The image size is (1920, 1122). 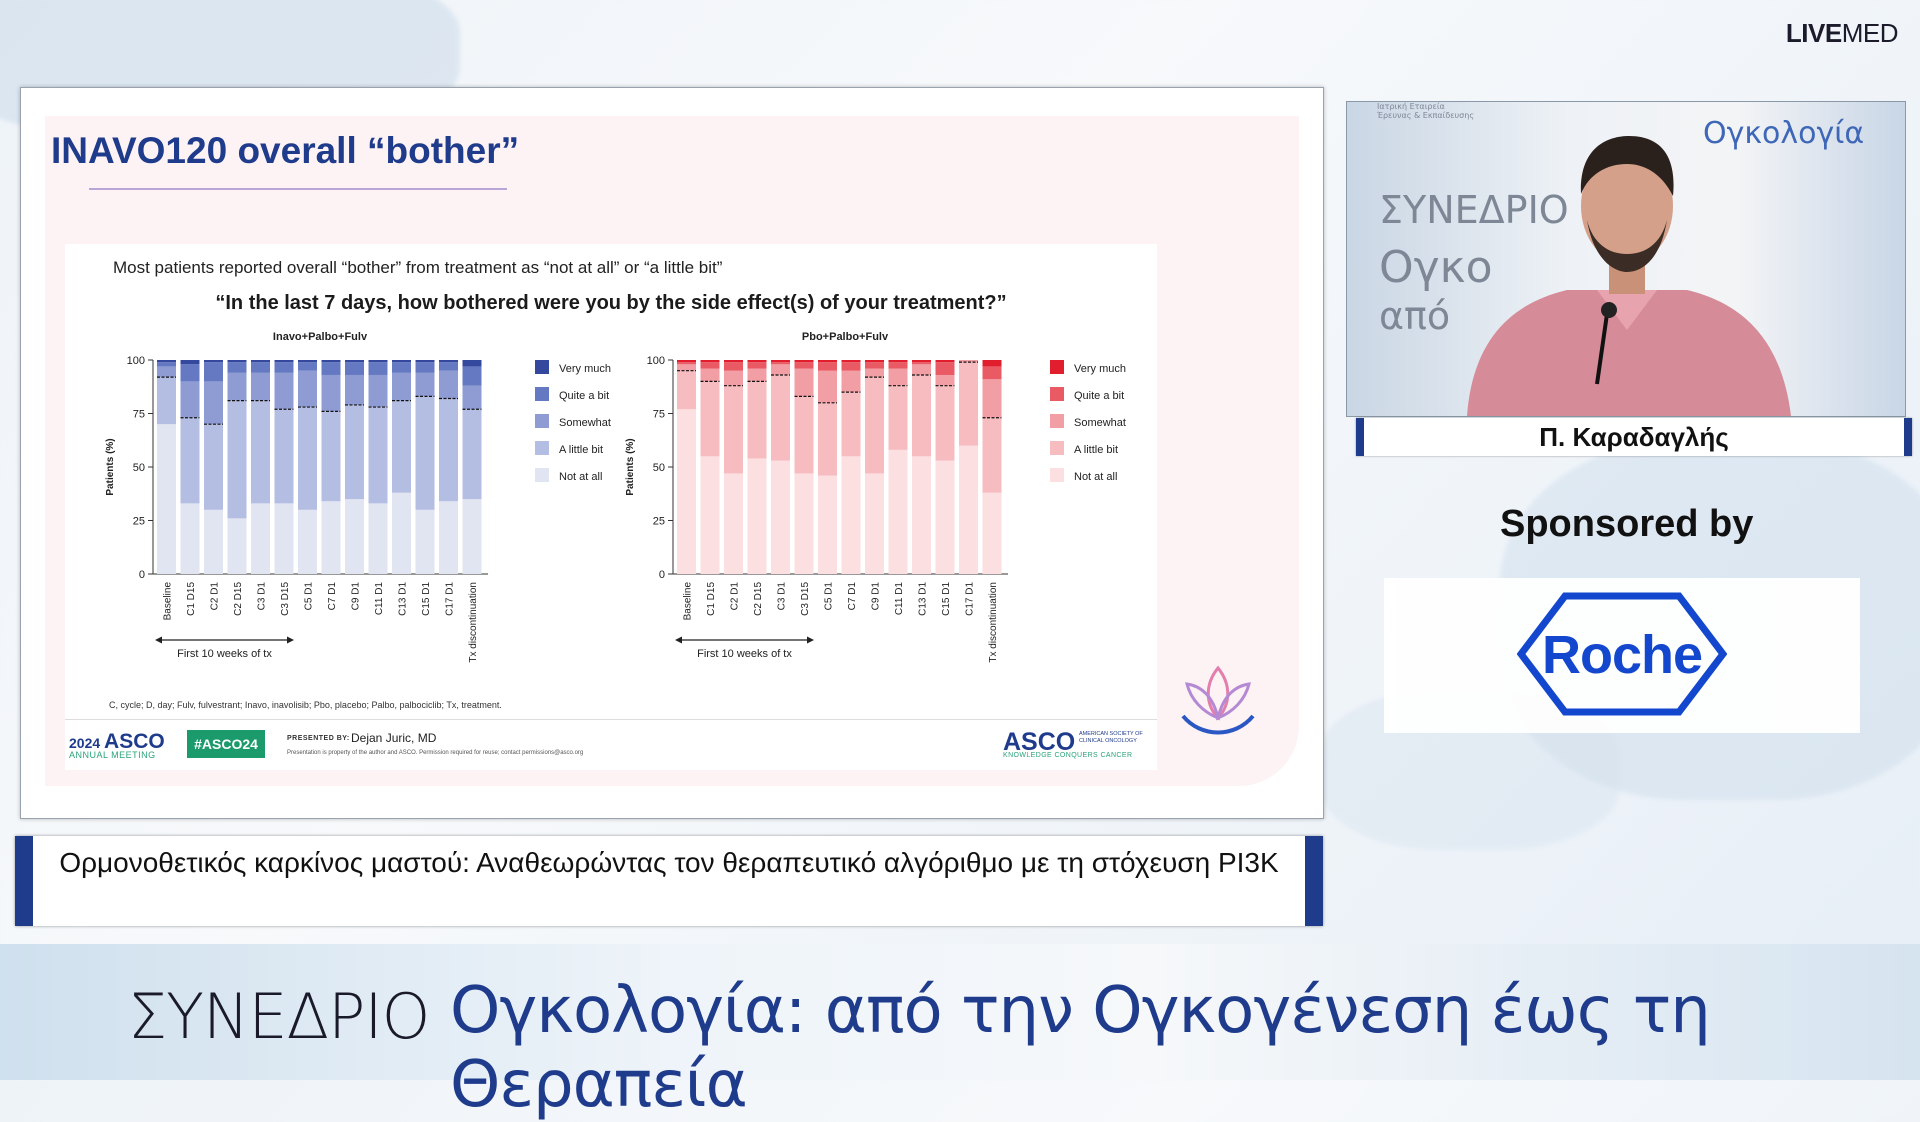 What do you see at coordinates (845, 337) in the screenshot?
I see `chart-title: Pbo+Palbo+Fulv` at bounding box center [845, 337].